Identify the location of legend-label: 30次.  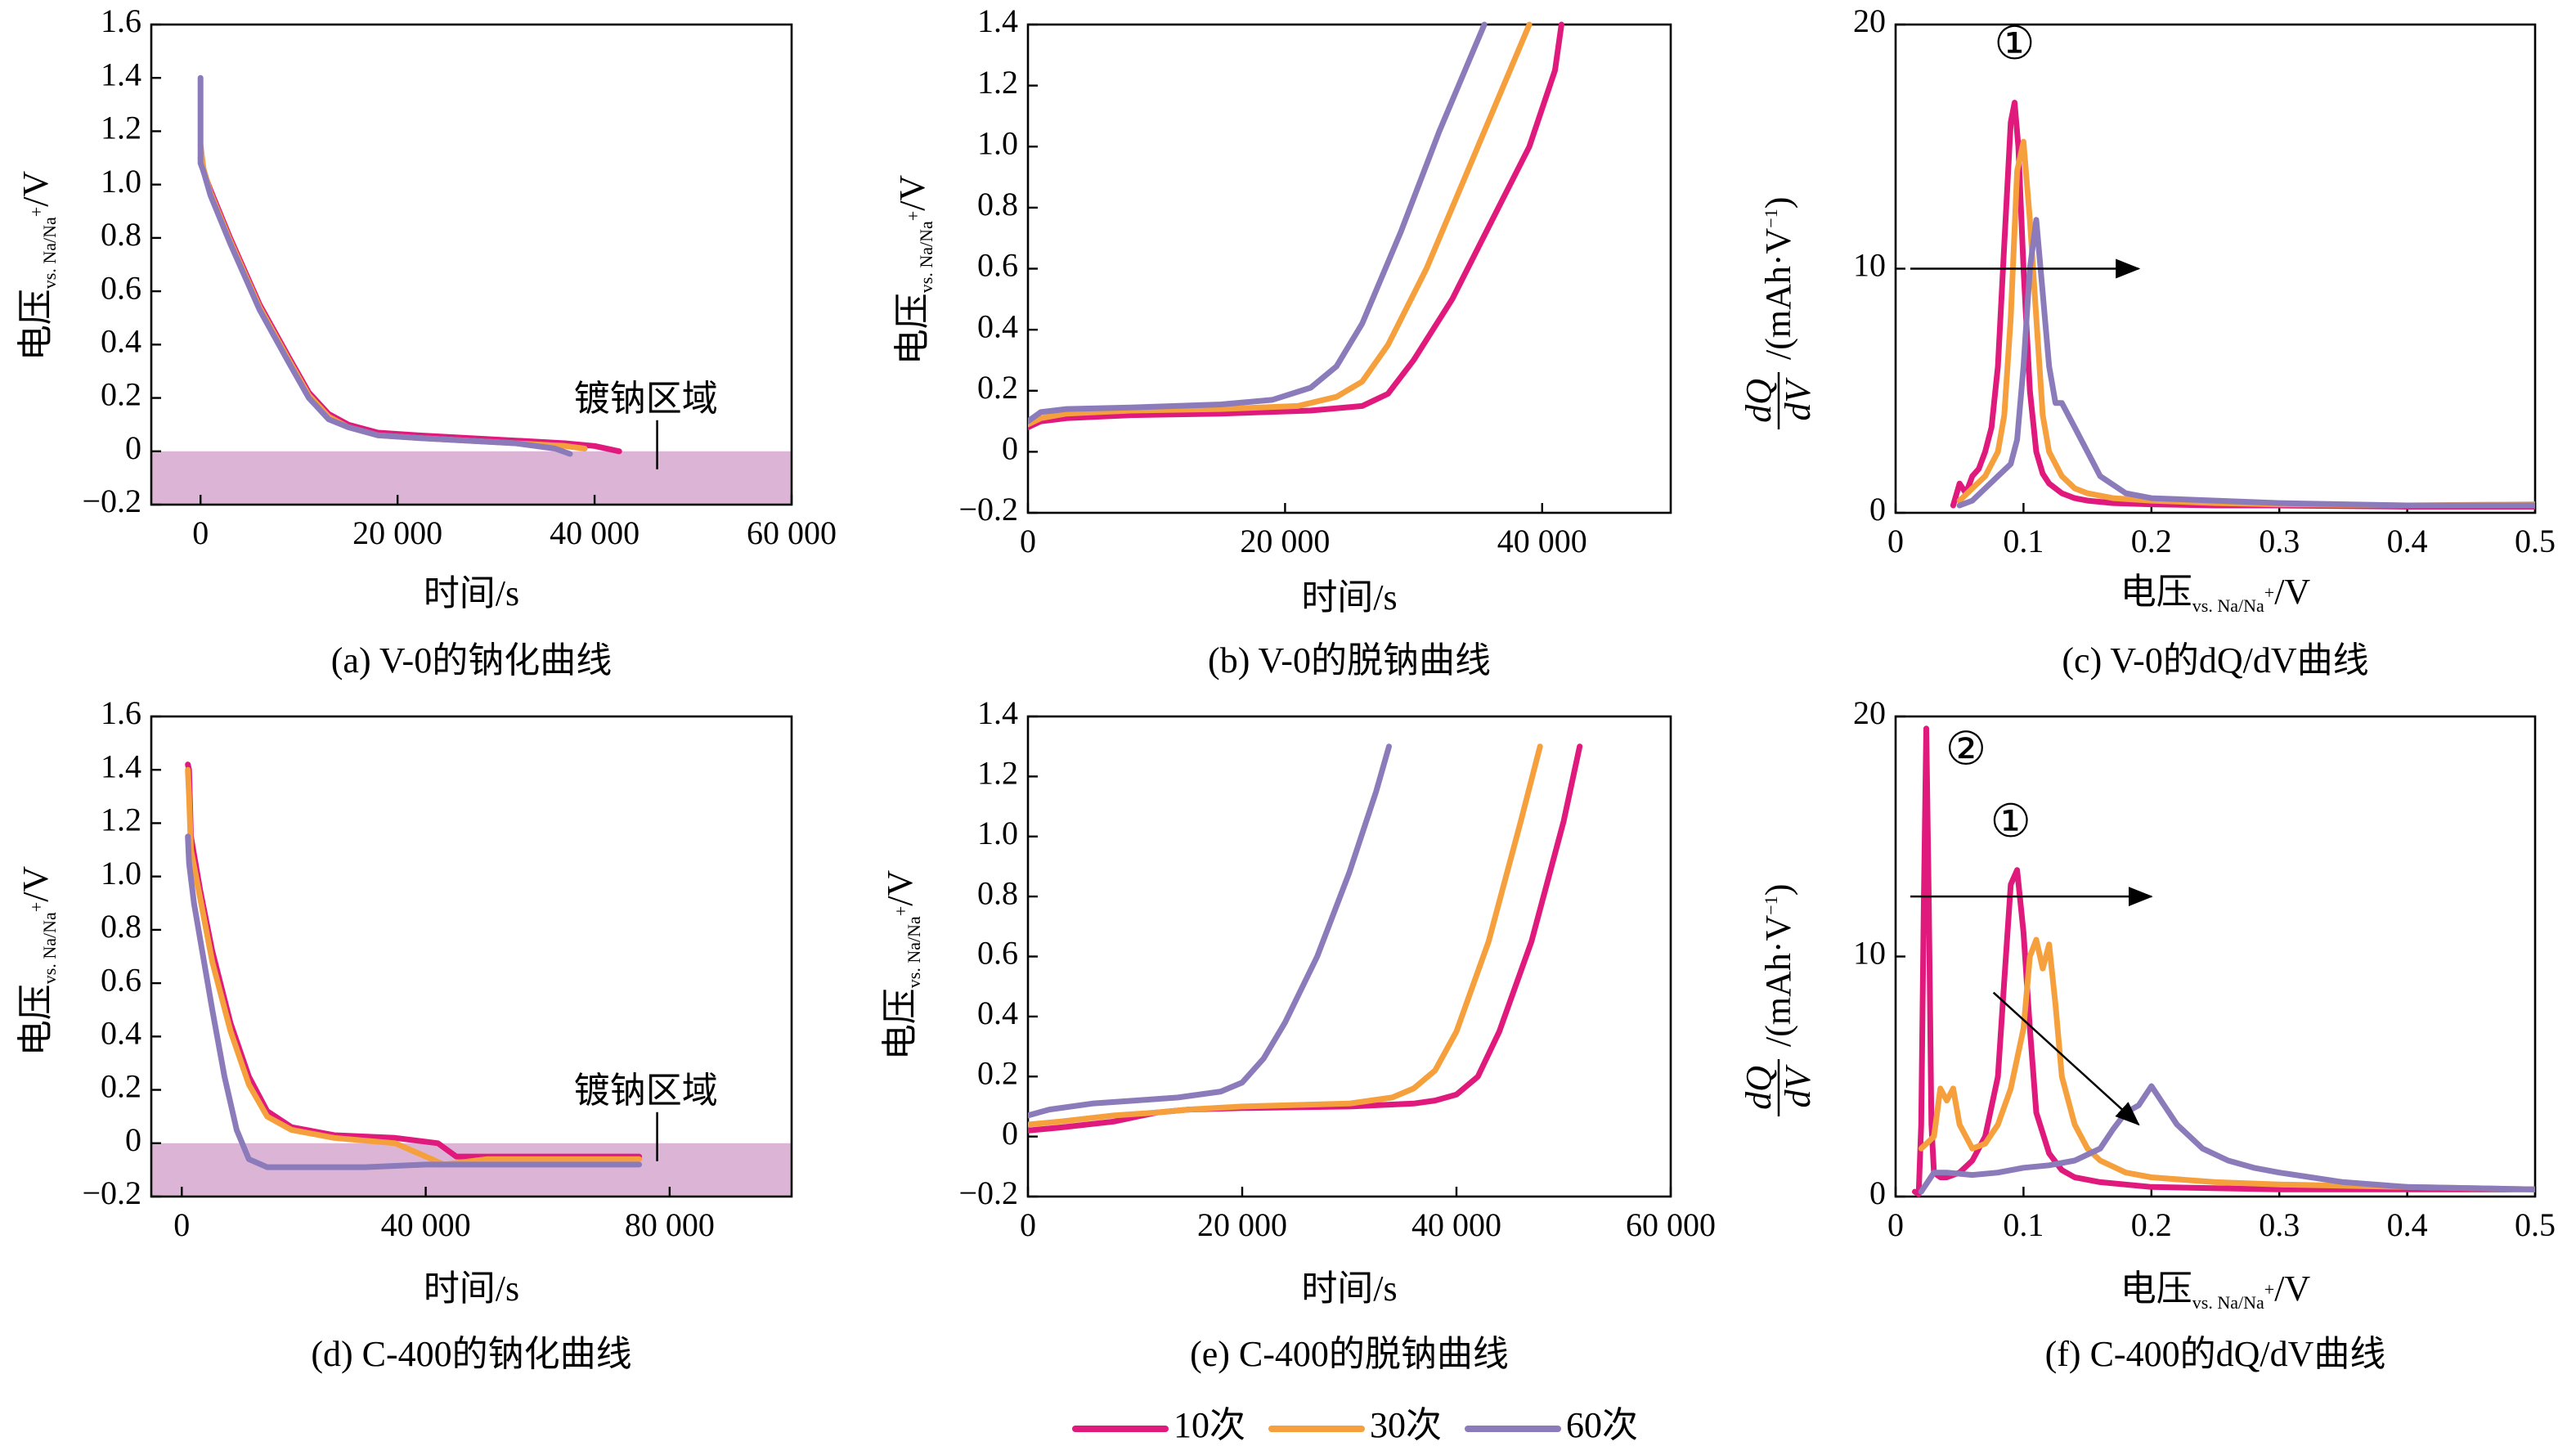
(1406, 1425).